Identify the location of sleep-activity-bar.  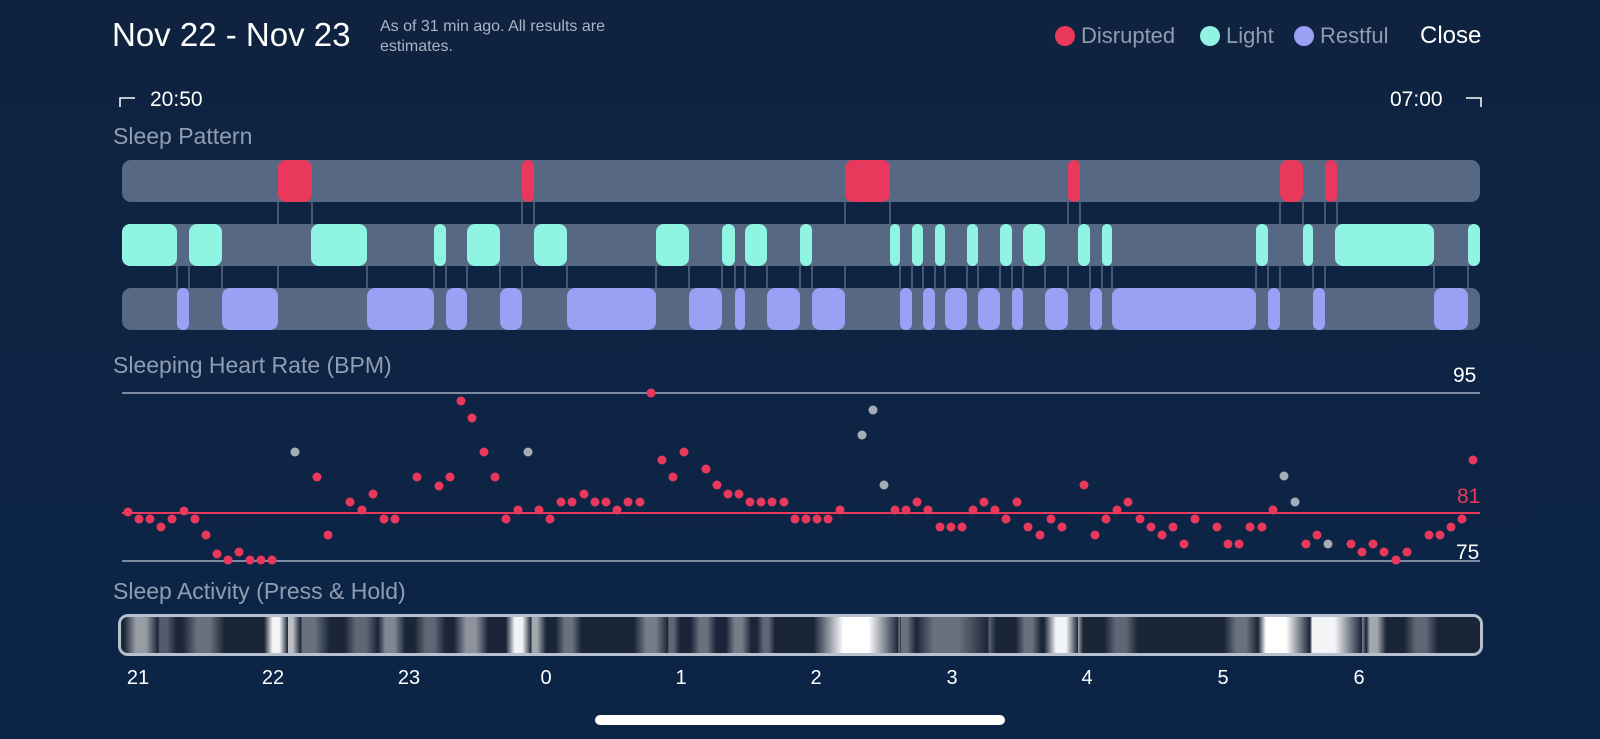
(800, 635).